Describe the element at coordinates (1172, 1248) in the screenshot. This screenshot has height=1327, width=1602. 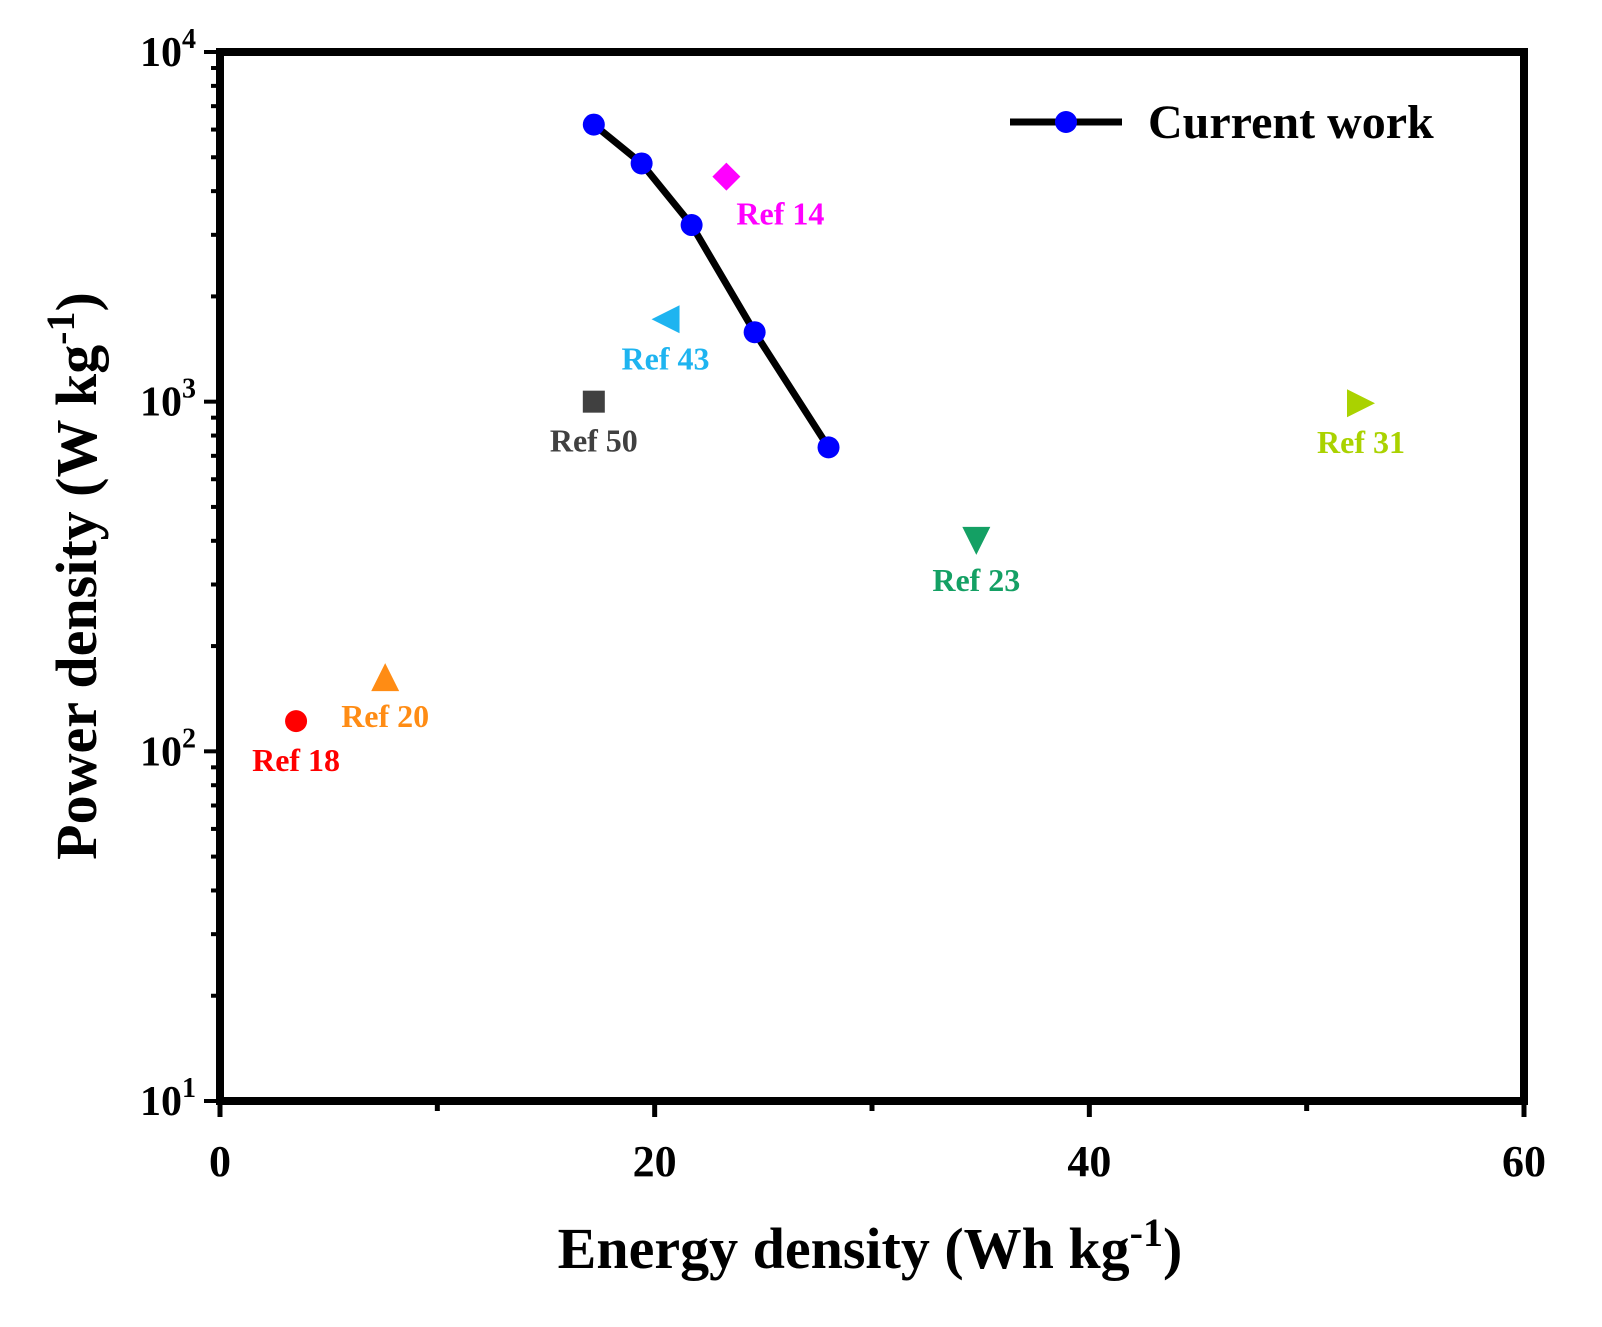
I see `x-axis-title-close: )` at that location.